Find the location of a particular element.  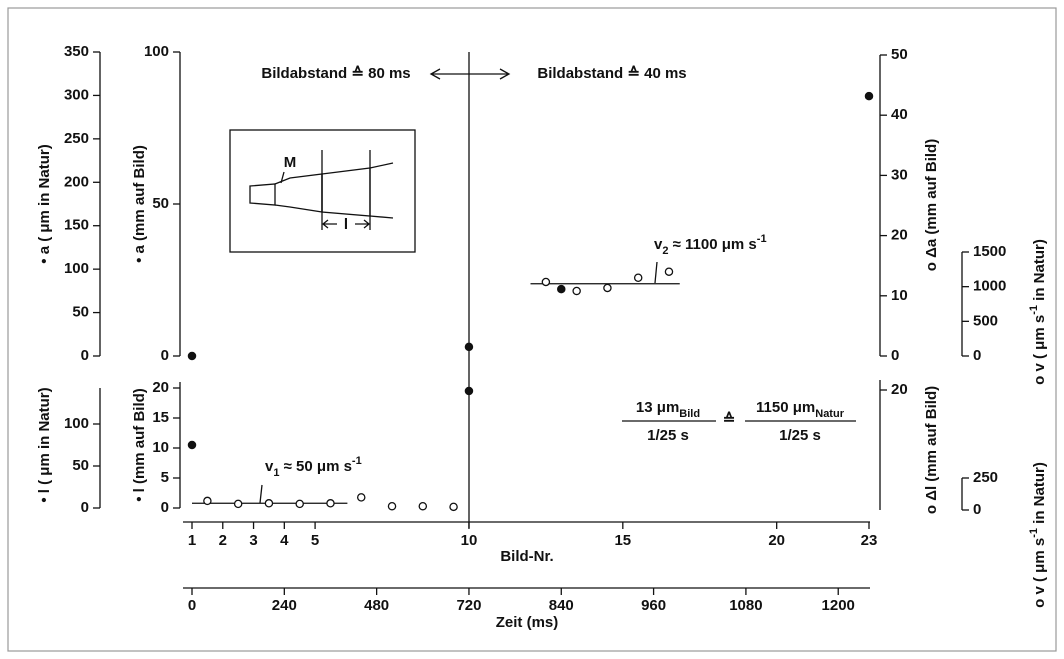

label-part: • l (mm auf Bild) is located at coordinates (139, 445).